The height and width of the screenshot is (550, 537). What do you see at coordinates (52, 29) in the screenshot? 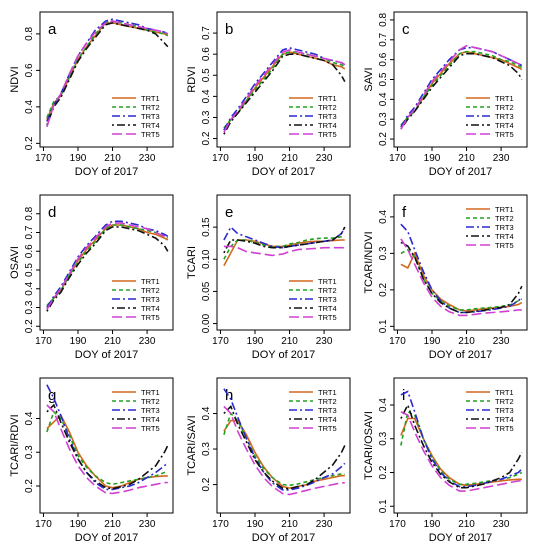
I see `panel-letter: a` at bounding box center [52, 29].